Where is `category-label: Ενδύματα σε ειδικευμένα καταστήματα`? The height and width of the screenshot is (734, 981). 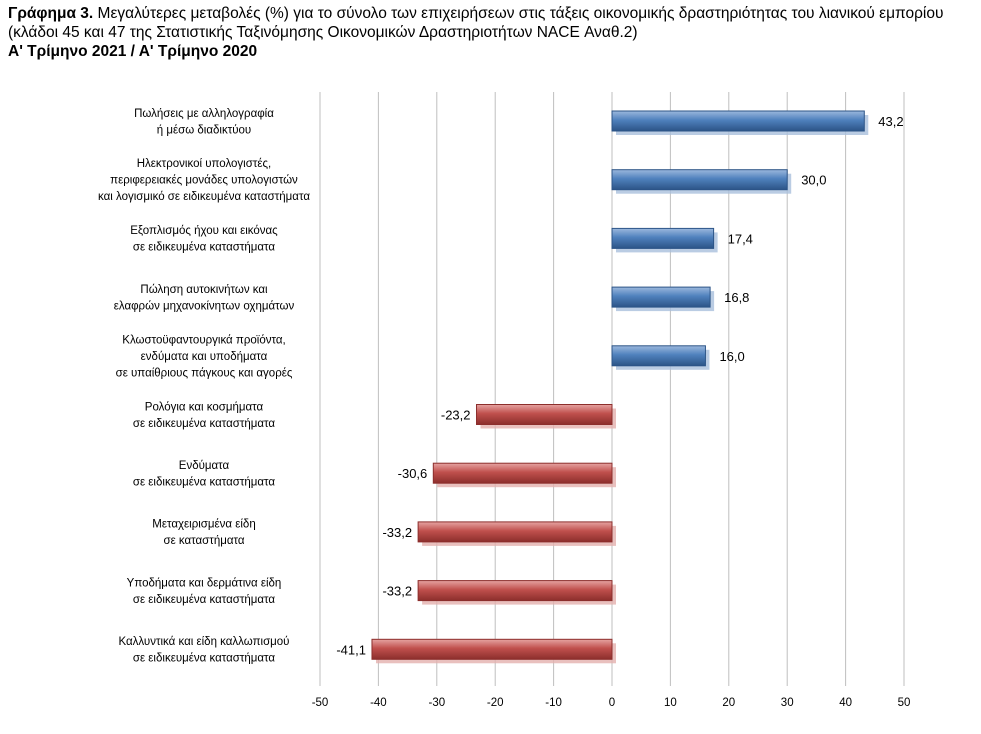
category-label: Ενδύματα σε ειδικευμένα καταστήματα is located at coordinates (204, 474).